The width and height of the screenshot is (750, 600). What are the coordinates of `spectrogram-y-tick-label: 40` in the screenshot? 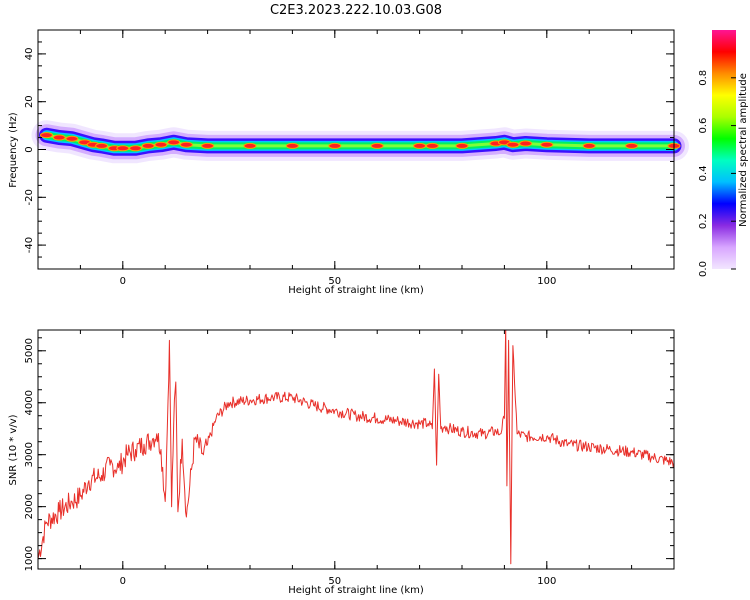 It's located at (29, 54).